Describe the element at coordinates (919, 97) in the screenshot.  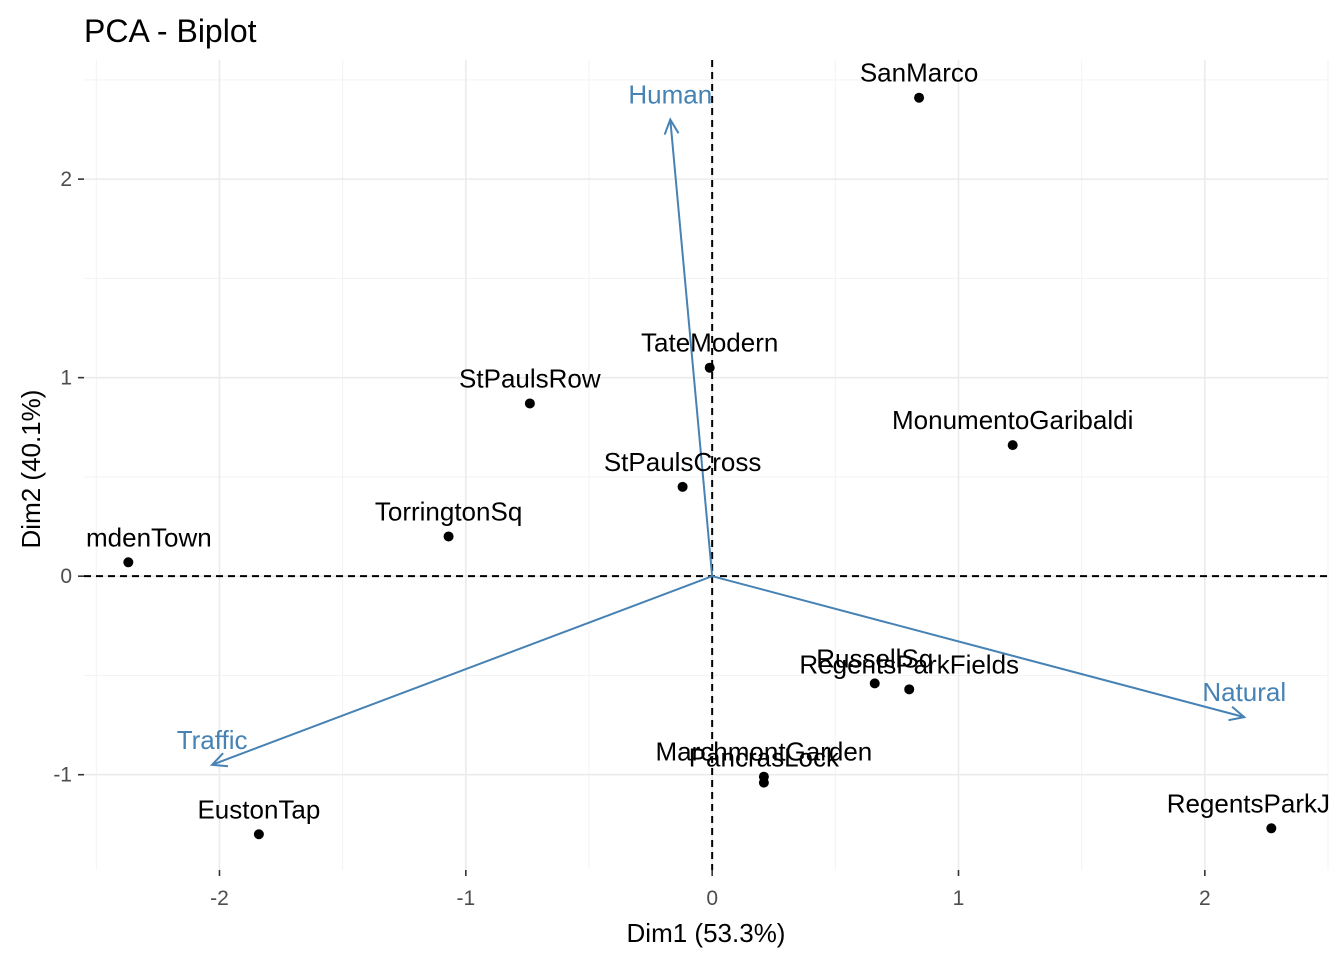
I see `point-sanmarco` at that location.